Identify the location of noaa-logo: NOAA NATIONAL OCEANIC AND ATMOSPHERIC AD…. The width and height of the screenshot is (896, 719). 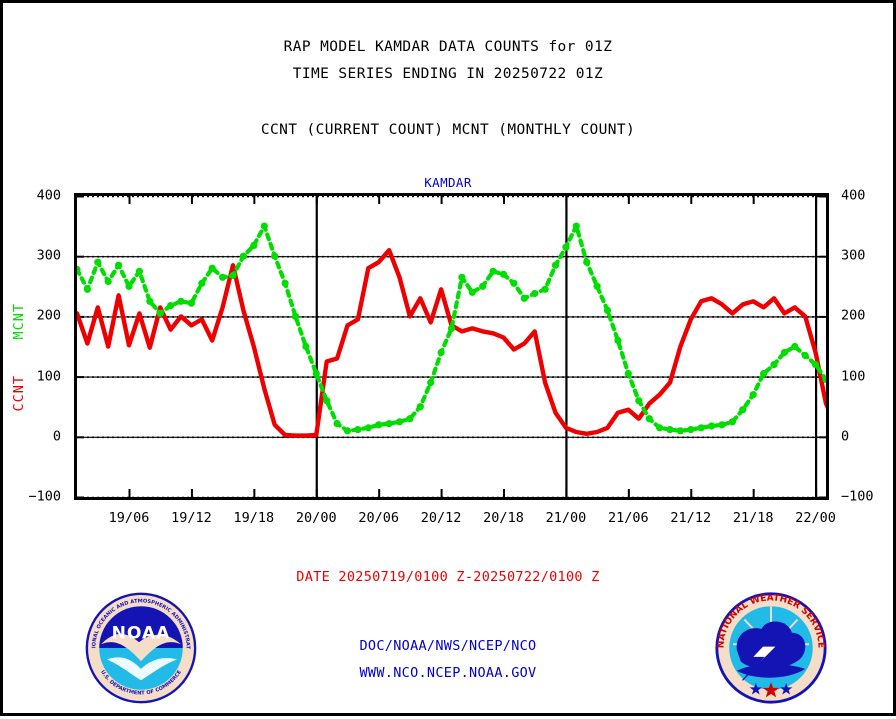
(140, 647).